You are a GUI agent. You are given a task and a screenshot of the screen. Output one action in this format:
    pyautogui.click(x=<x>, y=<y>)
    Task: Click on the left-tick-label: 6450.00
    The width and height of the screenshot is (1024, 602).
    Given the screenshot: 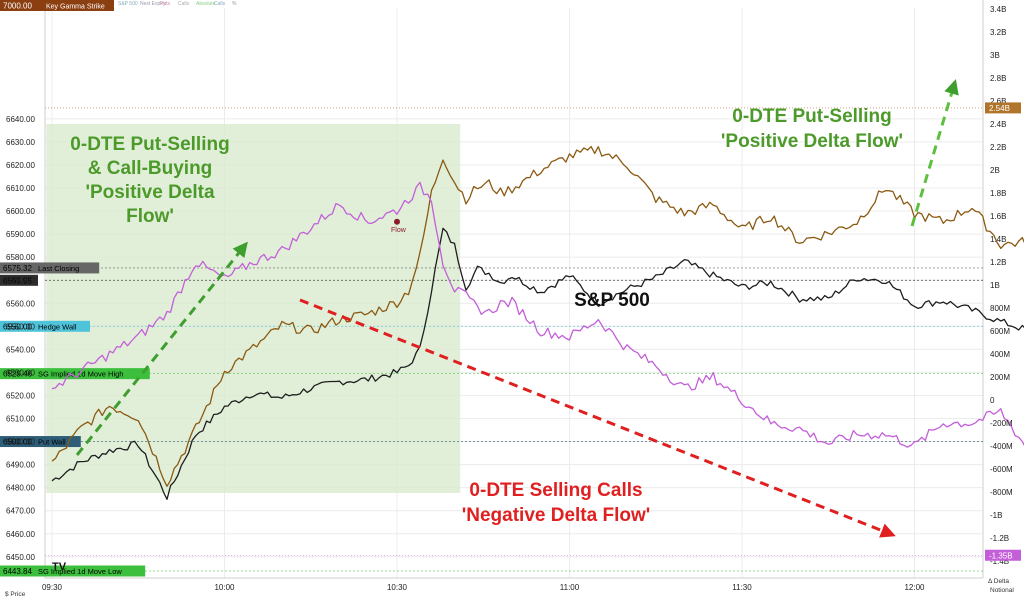 What is the action you would take?
    pyautogui.click(x=20, y=557)
    